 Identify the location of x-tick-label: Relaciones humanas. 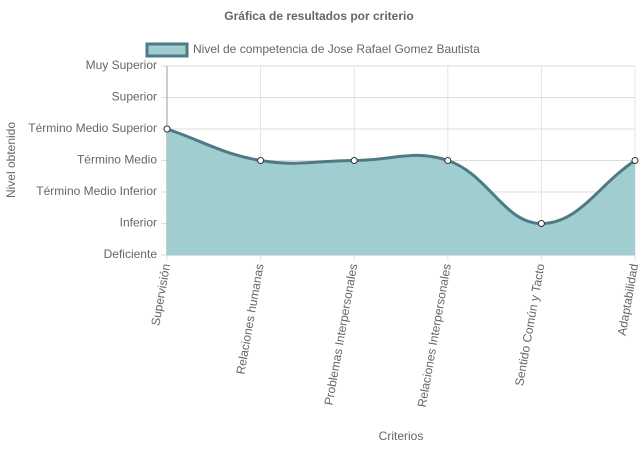
(249, 319).